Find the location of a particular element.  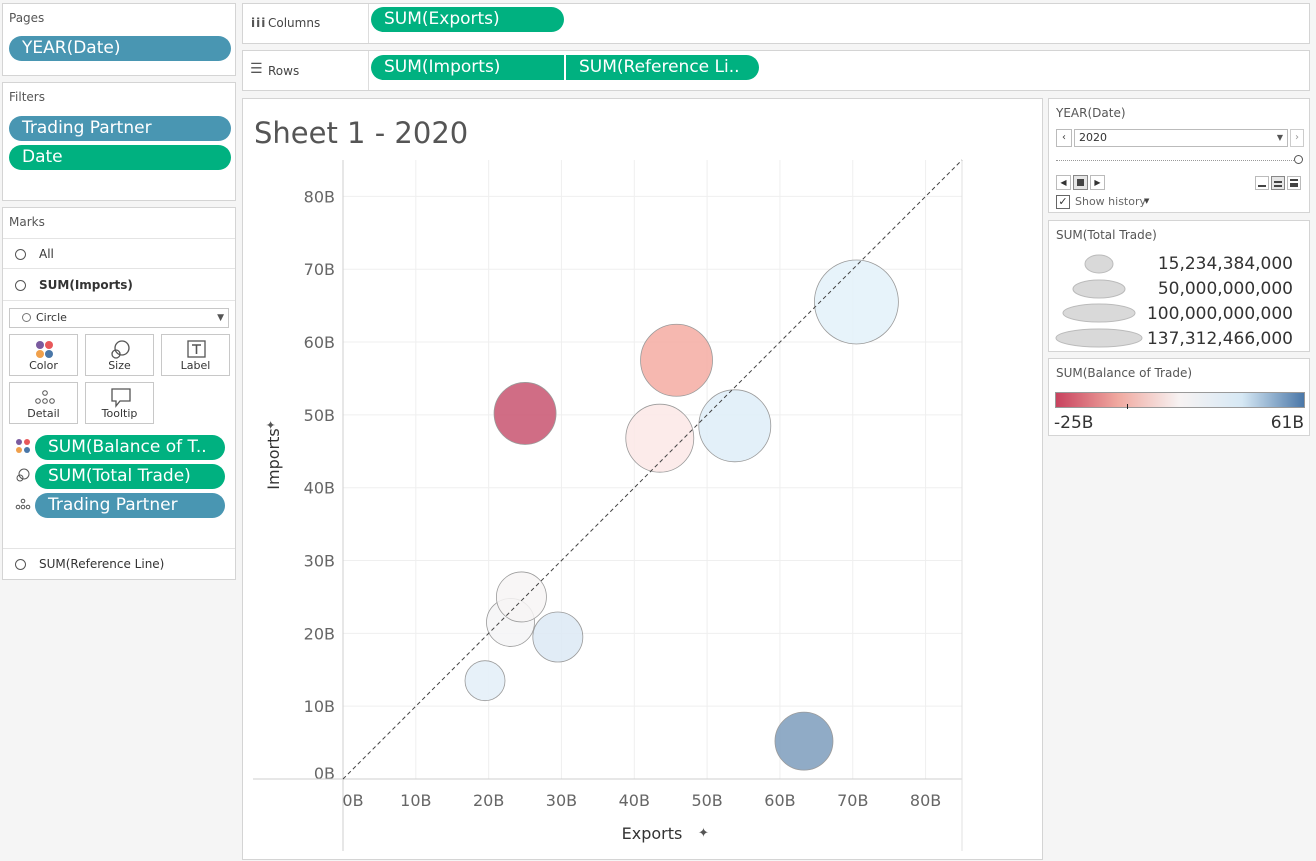

marks-tab-reference-line: SUM(Reference Line) is located at coordinates (119, 563).